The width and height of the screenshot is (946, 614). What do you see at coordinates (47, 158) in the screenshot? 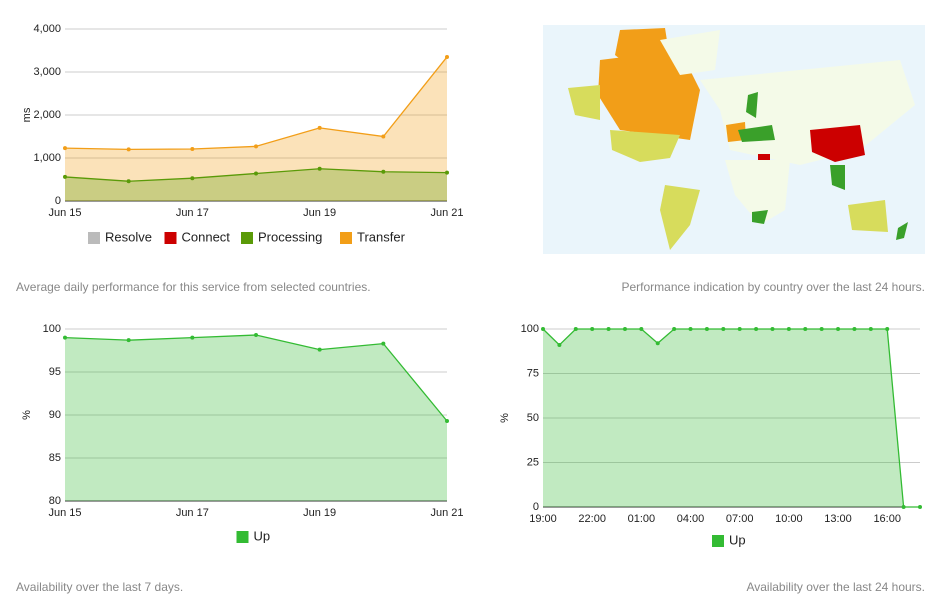
I see `y-tick-label: 1,000` at bounding box center [47, 158].